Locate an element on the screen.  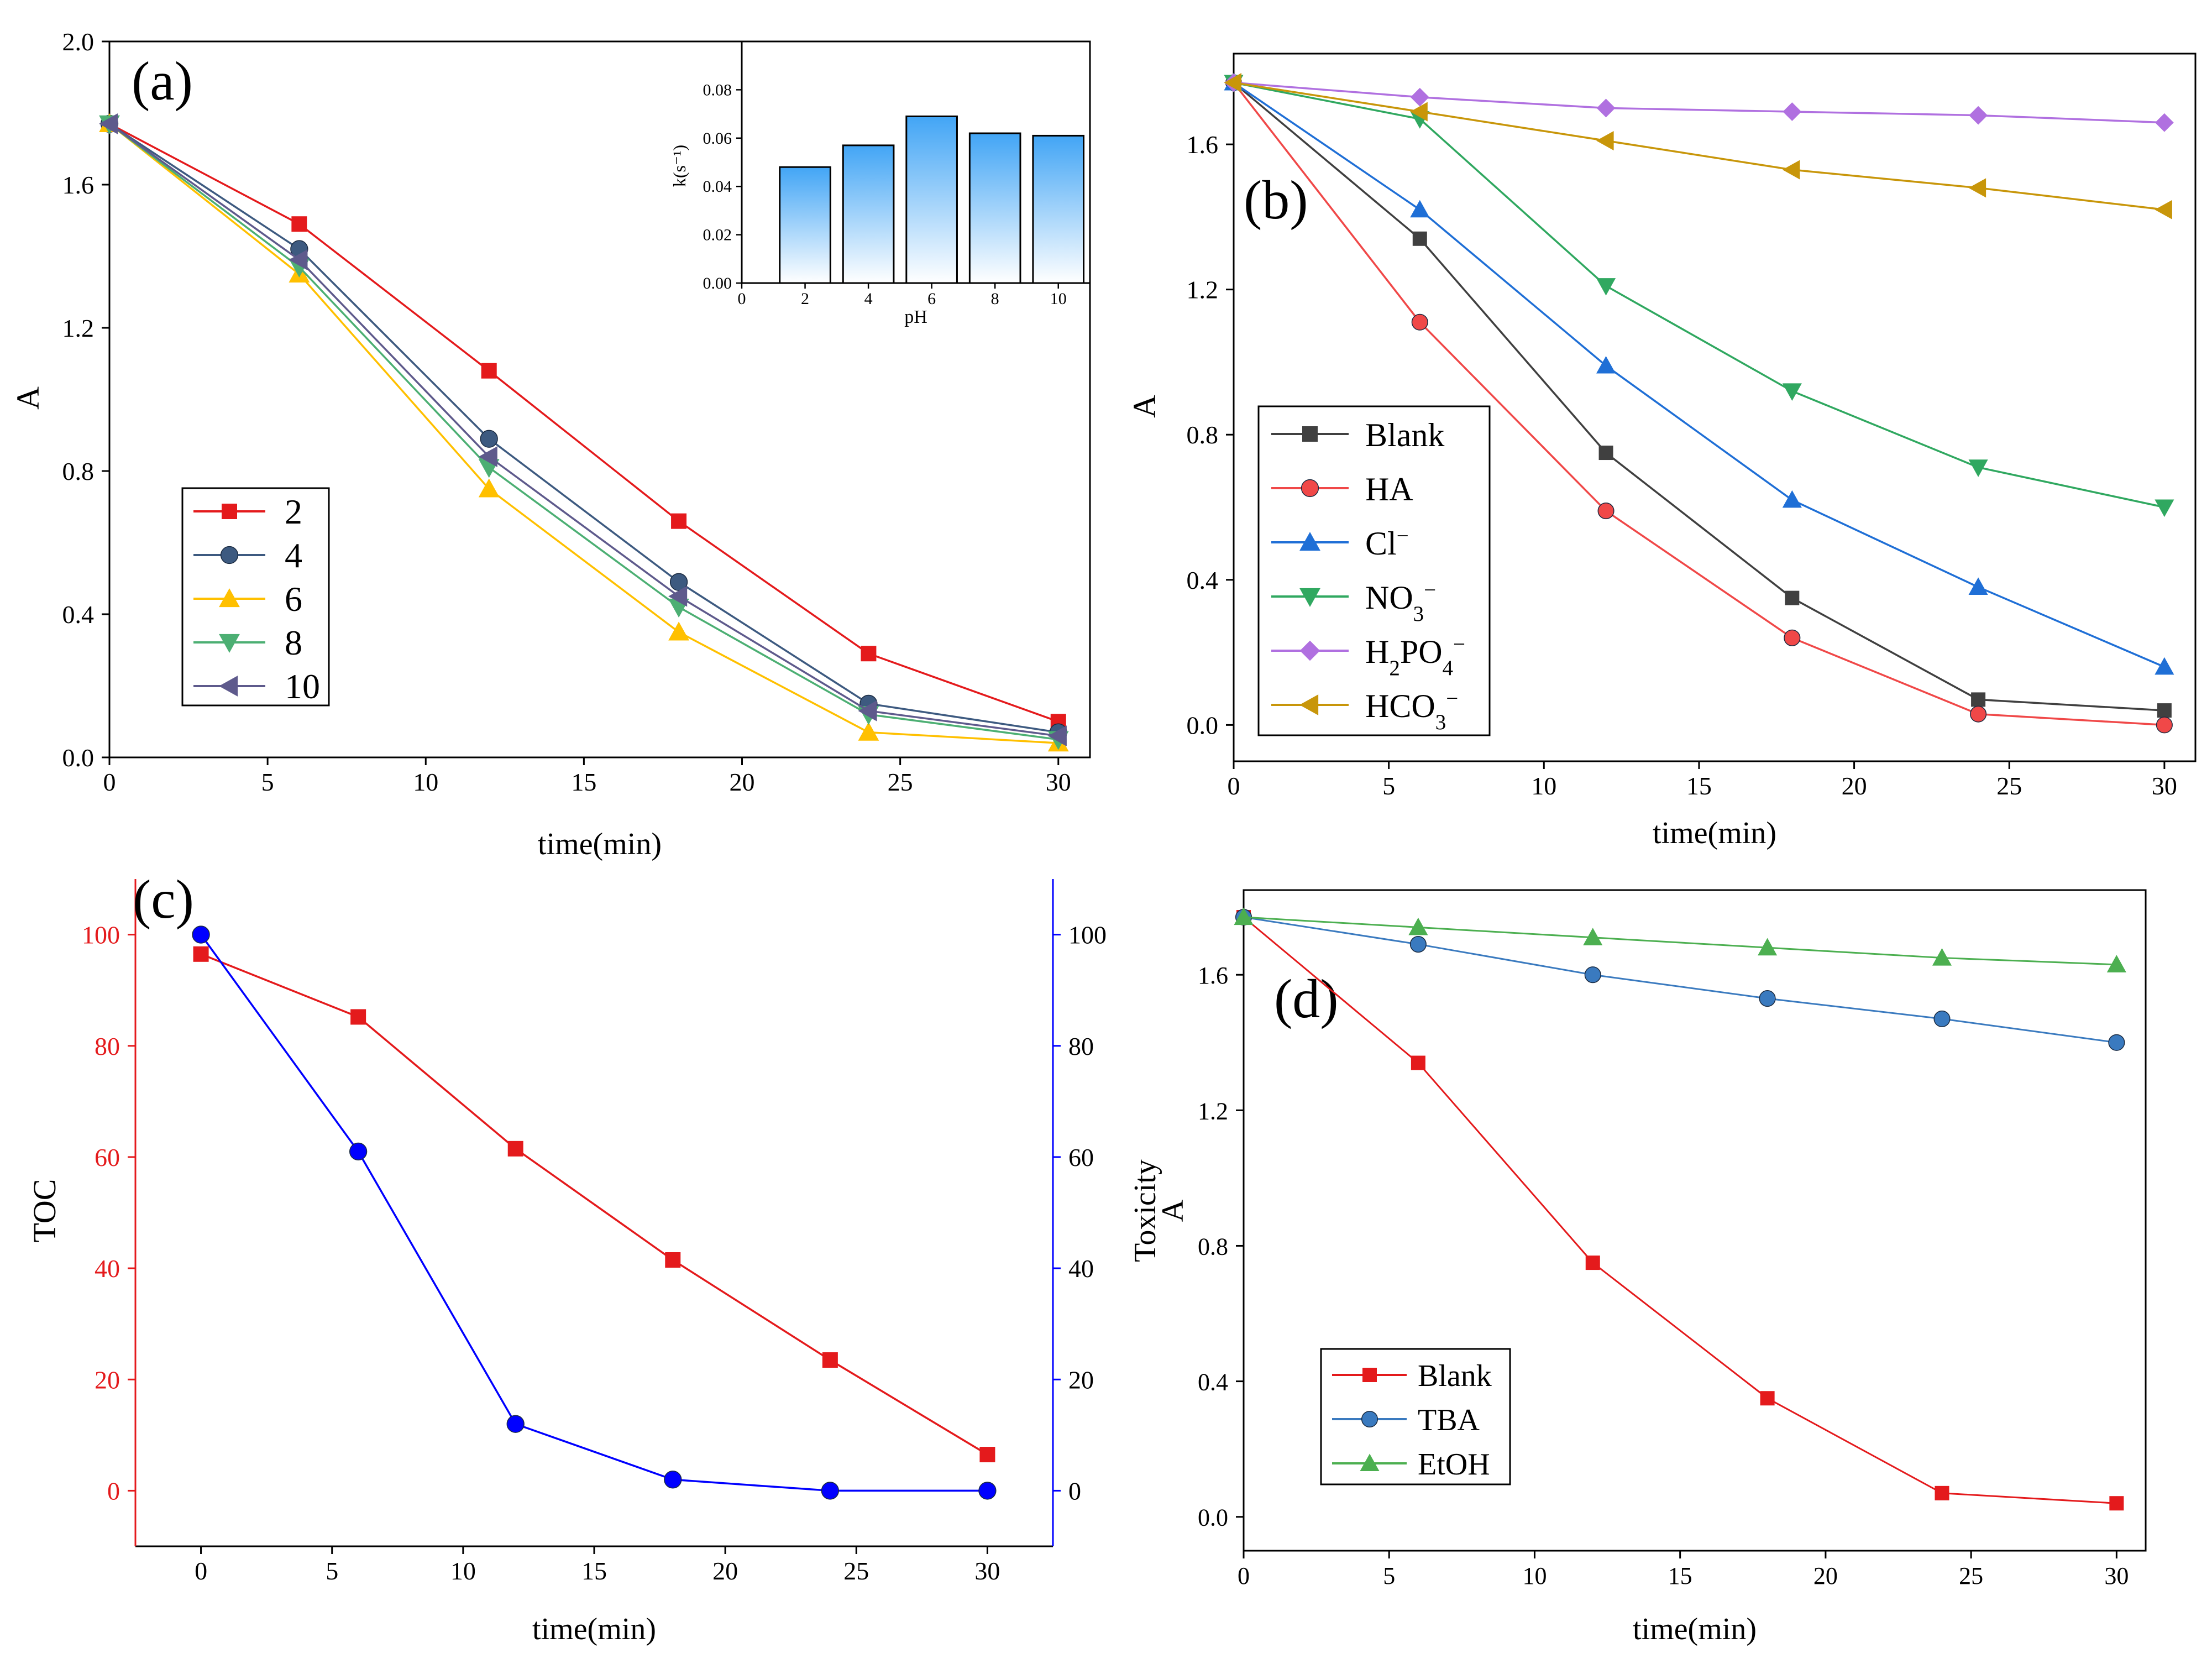
x-tick-label: 20 is located at coordinates (1825, 1576).